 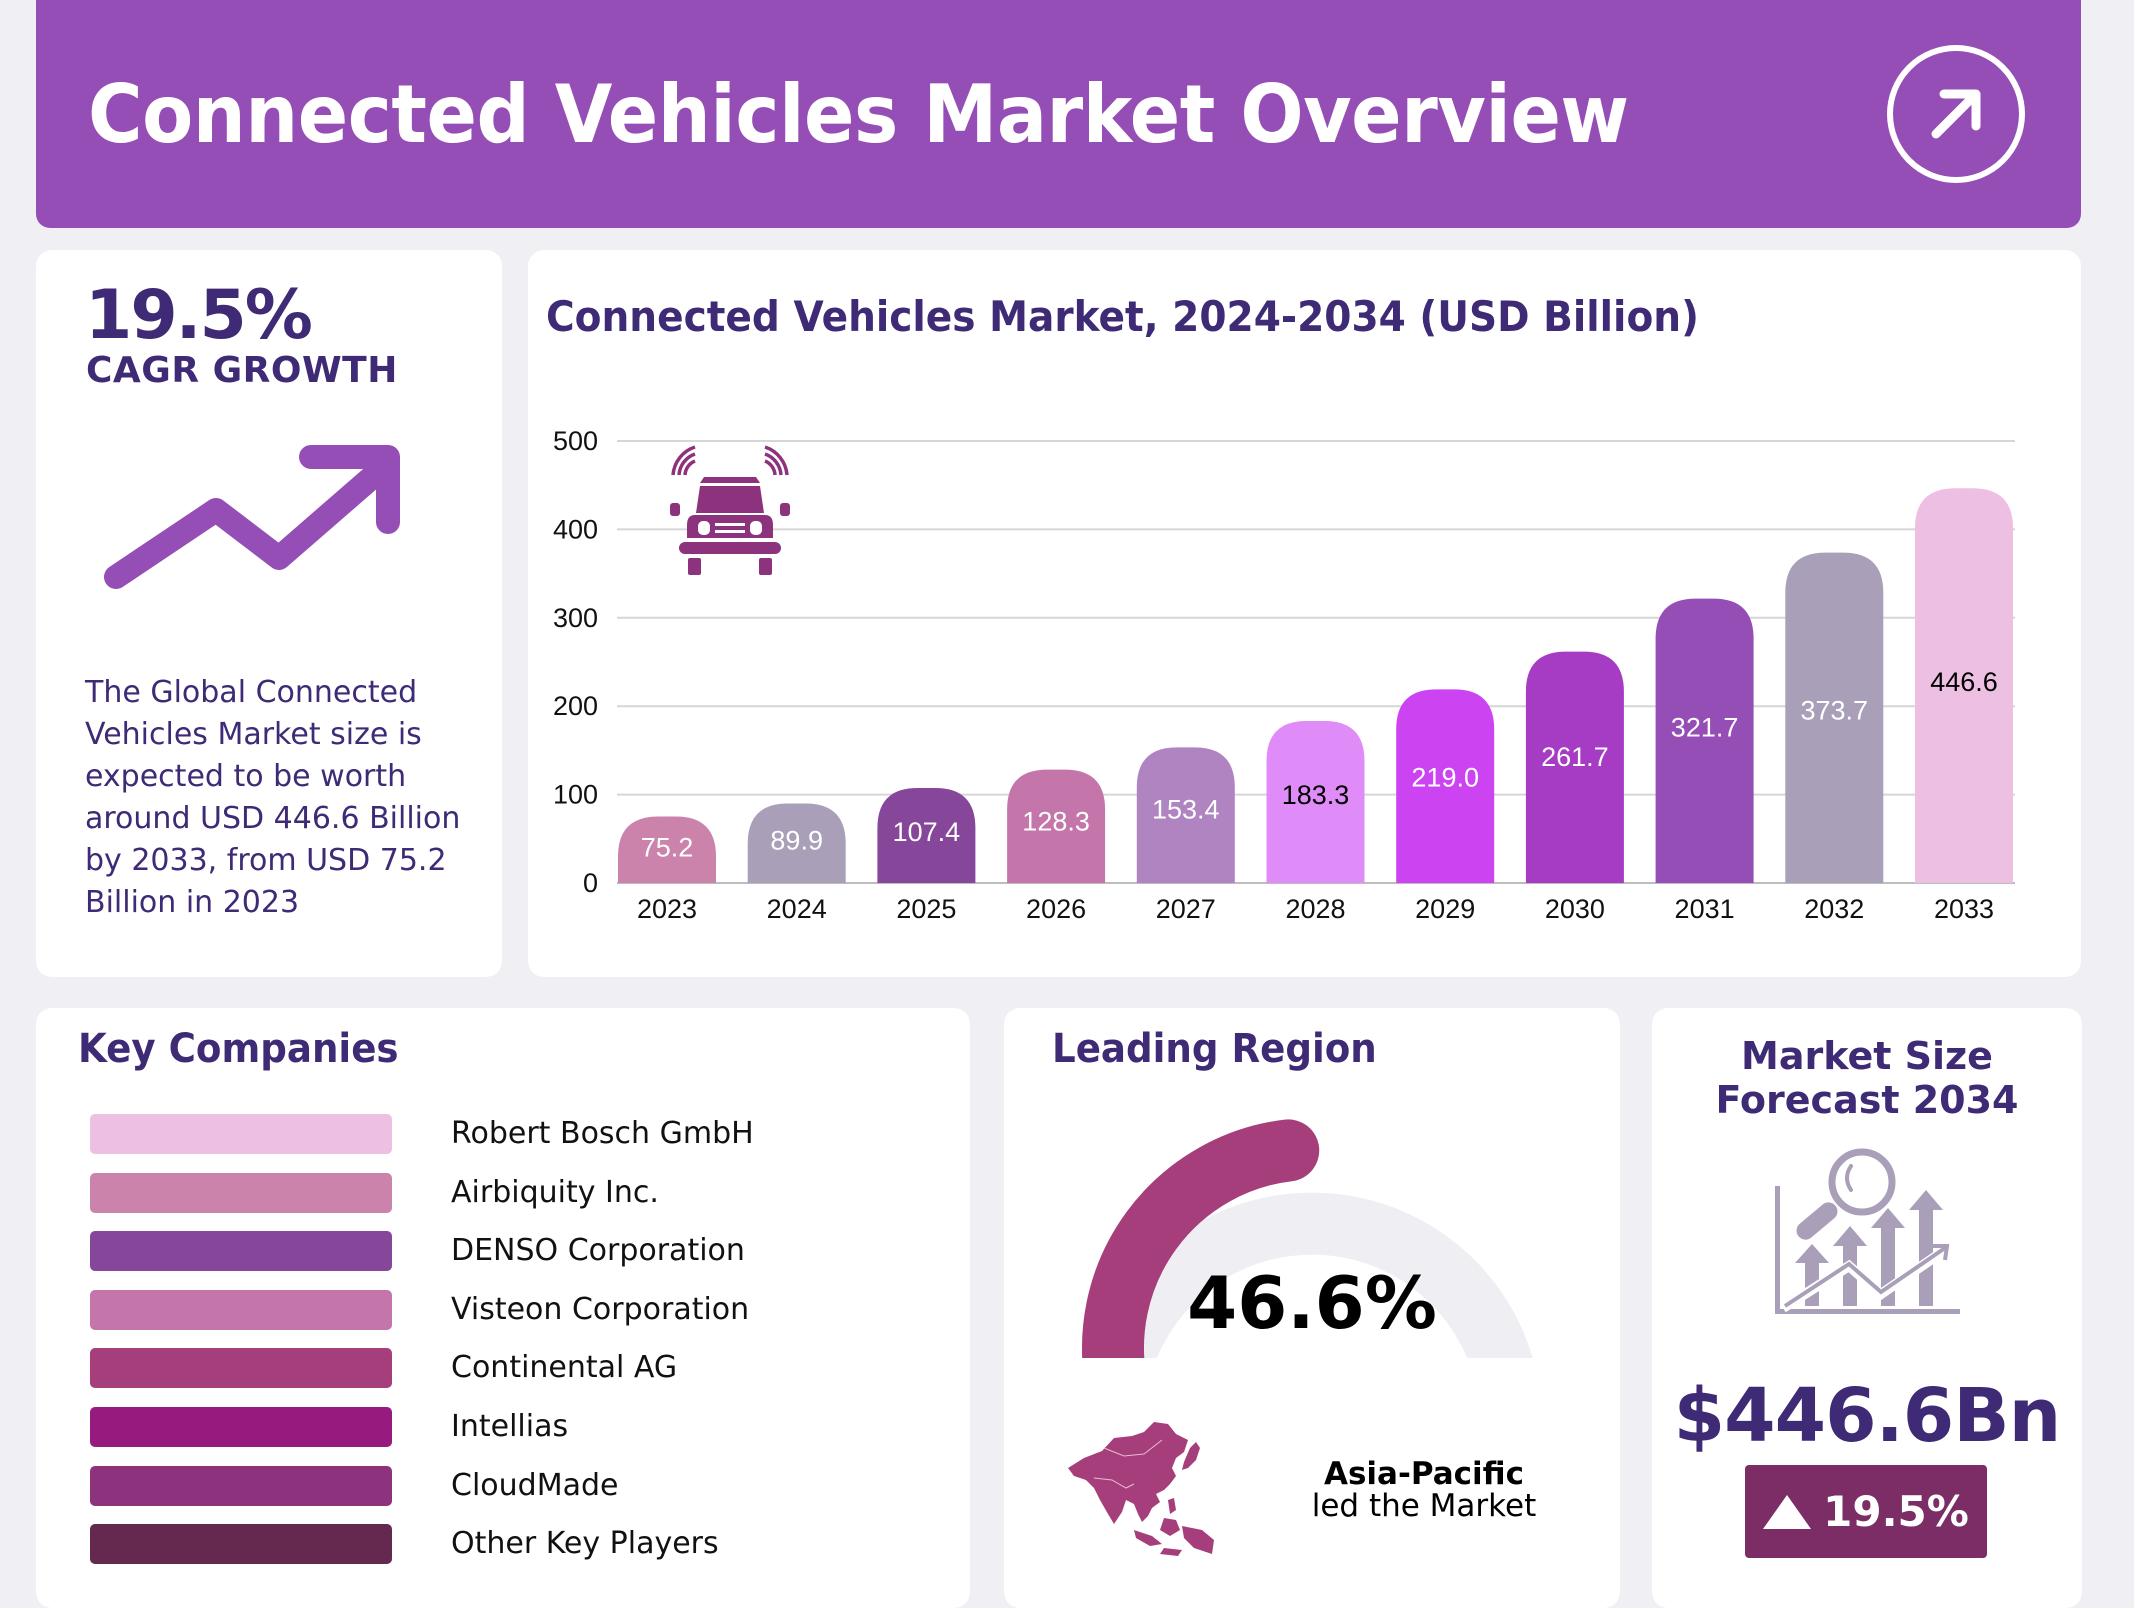 I want to click on bar-2030, so click(x=1574, y=767).